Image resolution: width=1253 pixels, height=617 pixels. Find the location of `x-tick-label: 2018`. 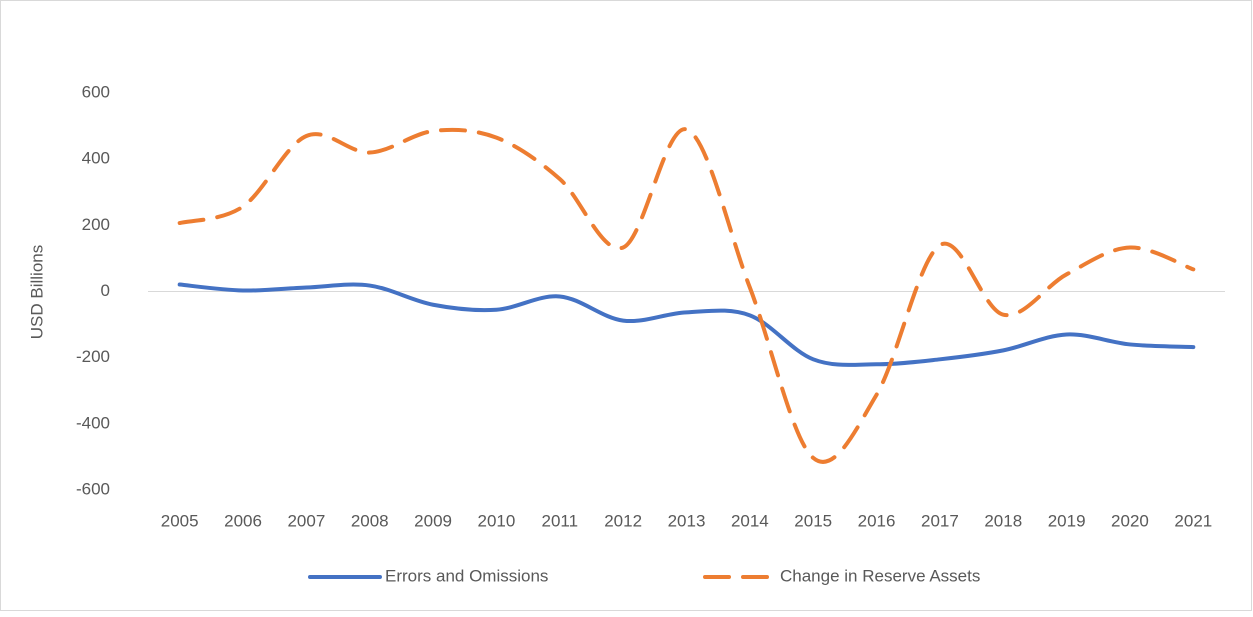

x-tick-label: 2018 is located at coordinates (1003, 520).